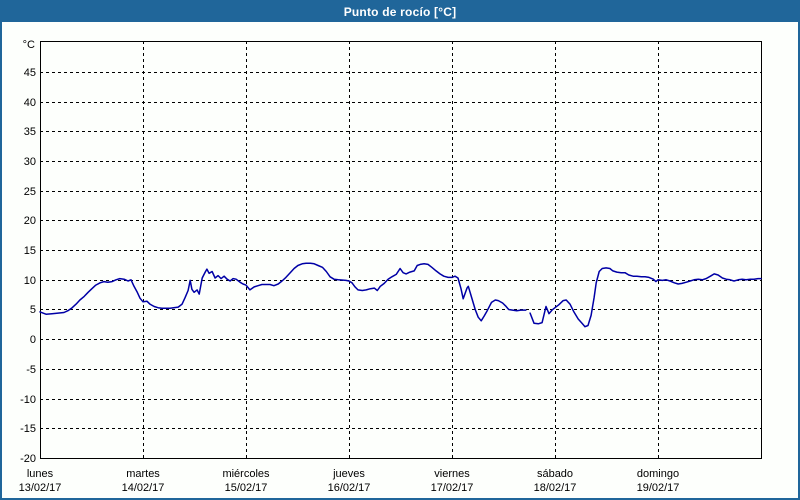 The width and height of the screenshot is (800, 500). Describe the element at coordinates (30, 192) in the screenshot. I see `y-tick-label: 25` at that location.